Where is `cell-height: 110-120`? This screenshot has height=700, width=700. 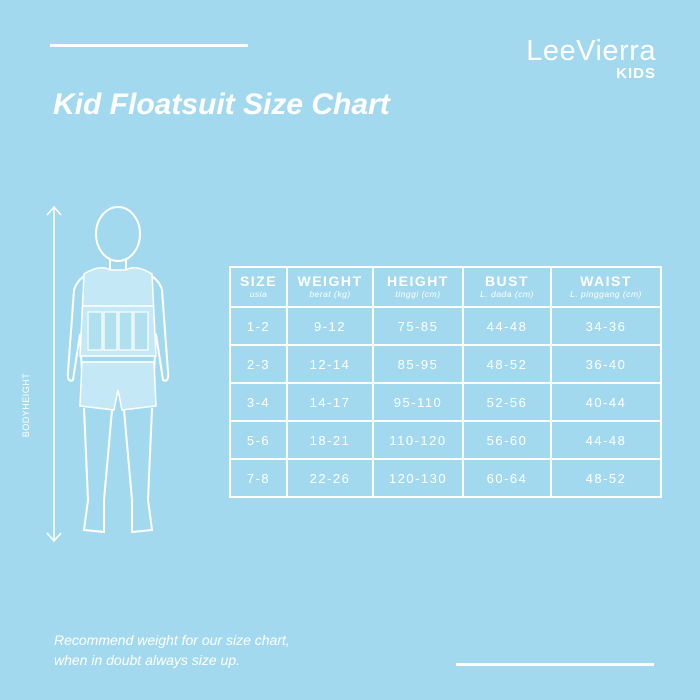 cell-height: 110-120 is located at coordinates (418, 440).